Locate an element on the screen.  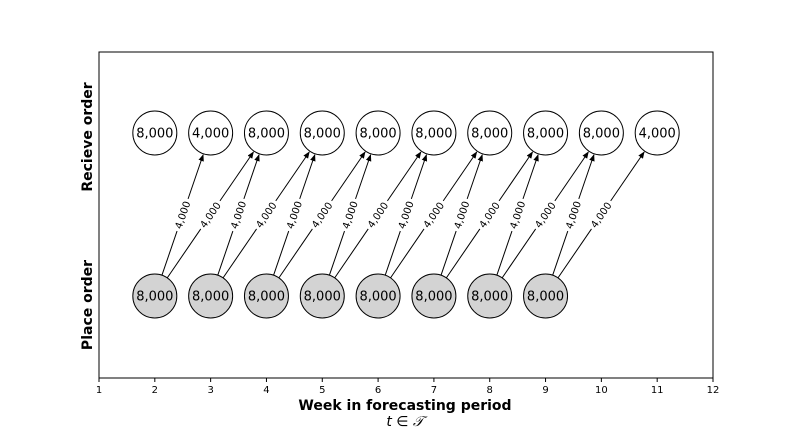
x-tick-label: 7 is located at coordinates (434, 390).